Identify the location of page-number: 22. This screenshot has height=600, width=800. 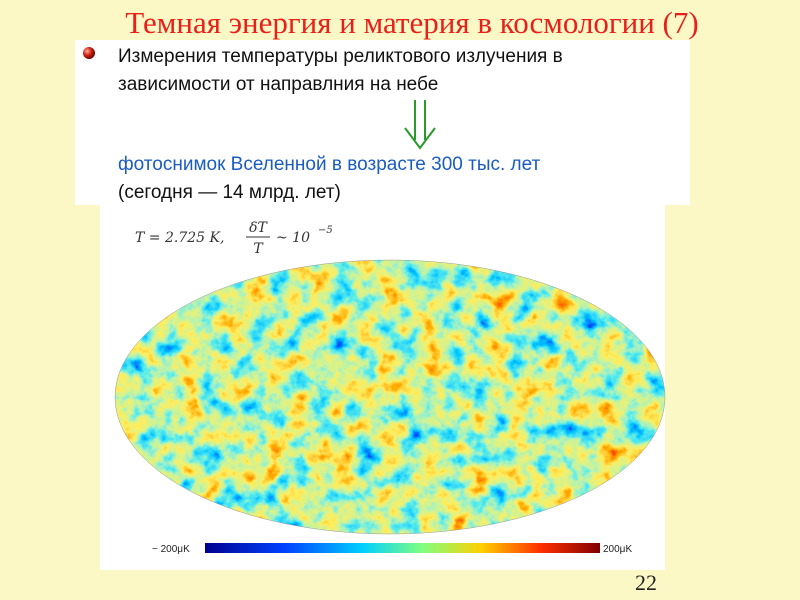
(646, 582).